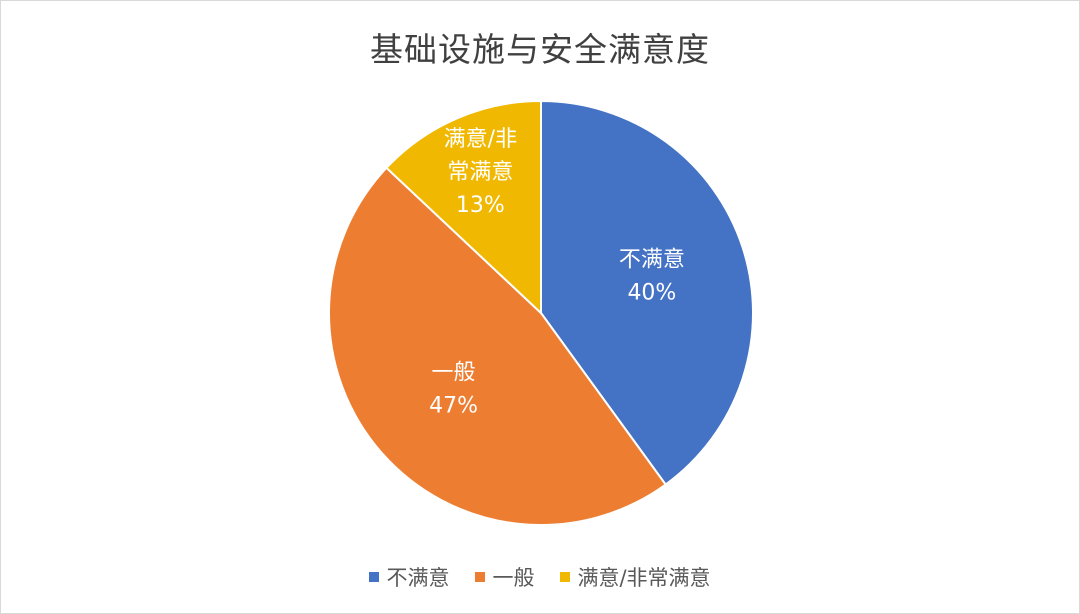 The height and width of the screenshot is (614, 1080). Describe the element at coordinates (418, 578) in the screenshot. I see `legend-label-dissatisfied: 不满意` at that location.